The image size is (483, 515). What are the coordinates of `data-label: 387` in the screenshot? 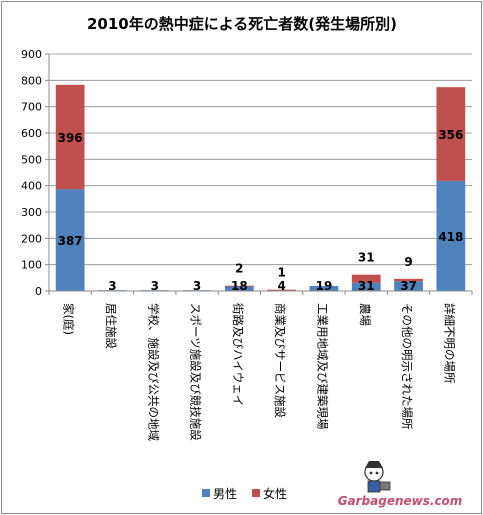 It's located at (70, 241).